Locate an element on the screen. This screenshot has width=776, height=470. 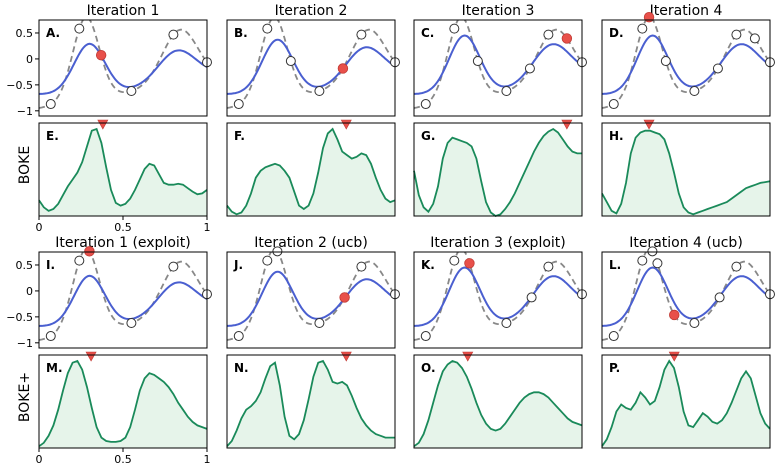
panel-f: F. is located at coordinates (311, 168).